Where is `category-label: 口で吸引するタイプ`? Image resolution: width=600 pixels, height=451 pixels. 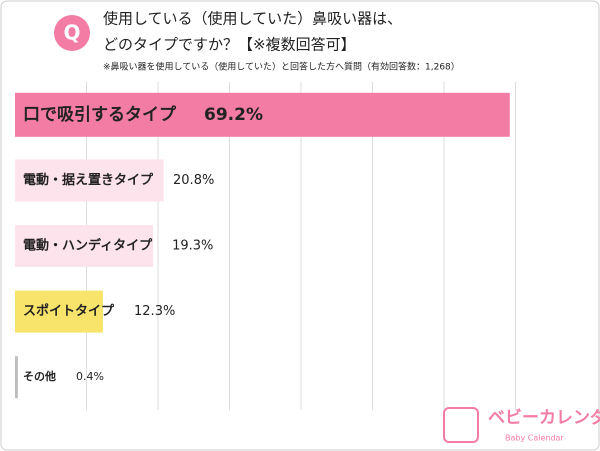 category-label: 口で吸引するタイプ is located at coordinates (100, 114).